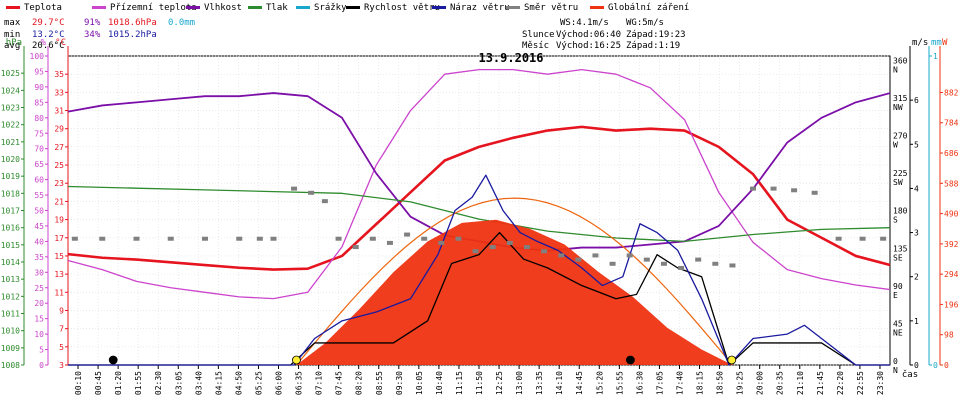  I want to click on dir-name-label: N, so click(895, 370).